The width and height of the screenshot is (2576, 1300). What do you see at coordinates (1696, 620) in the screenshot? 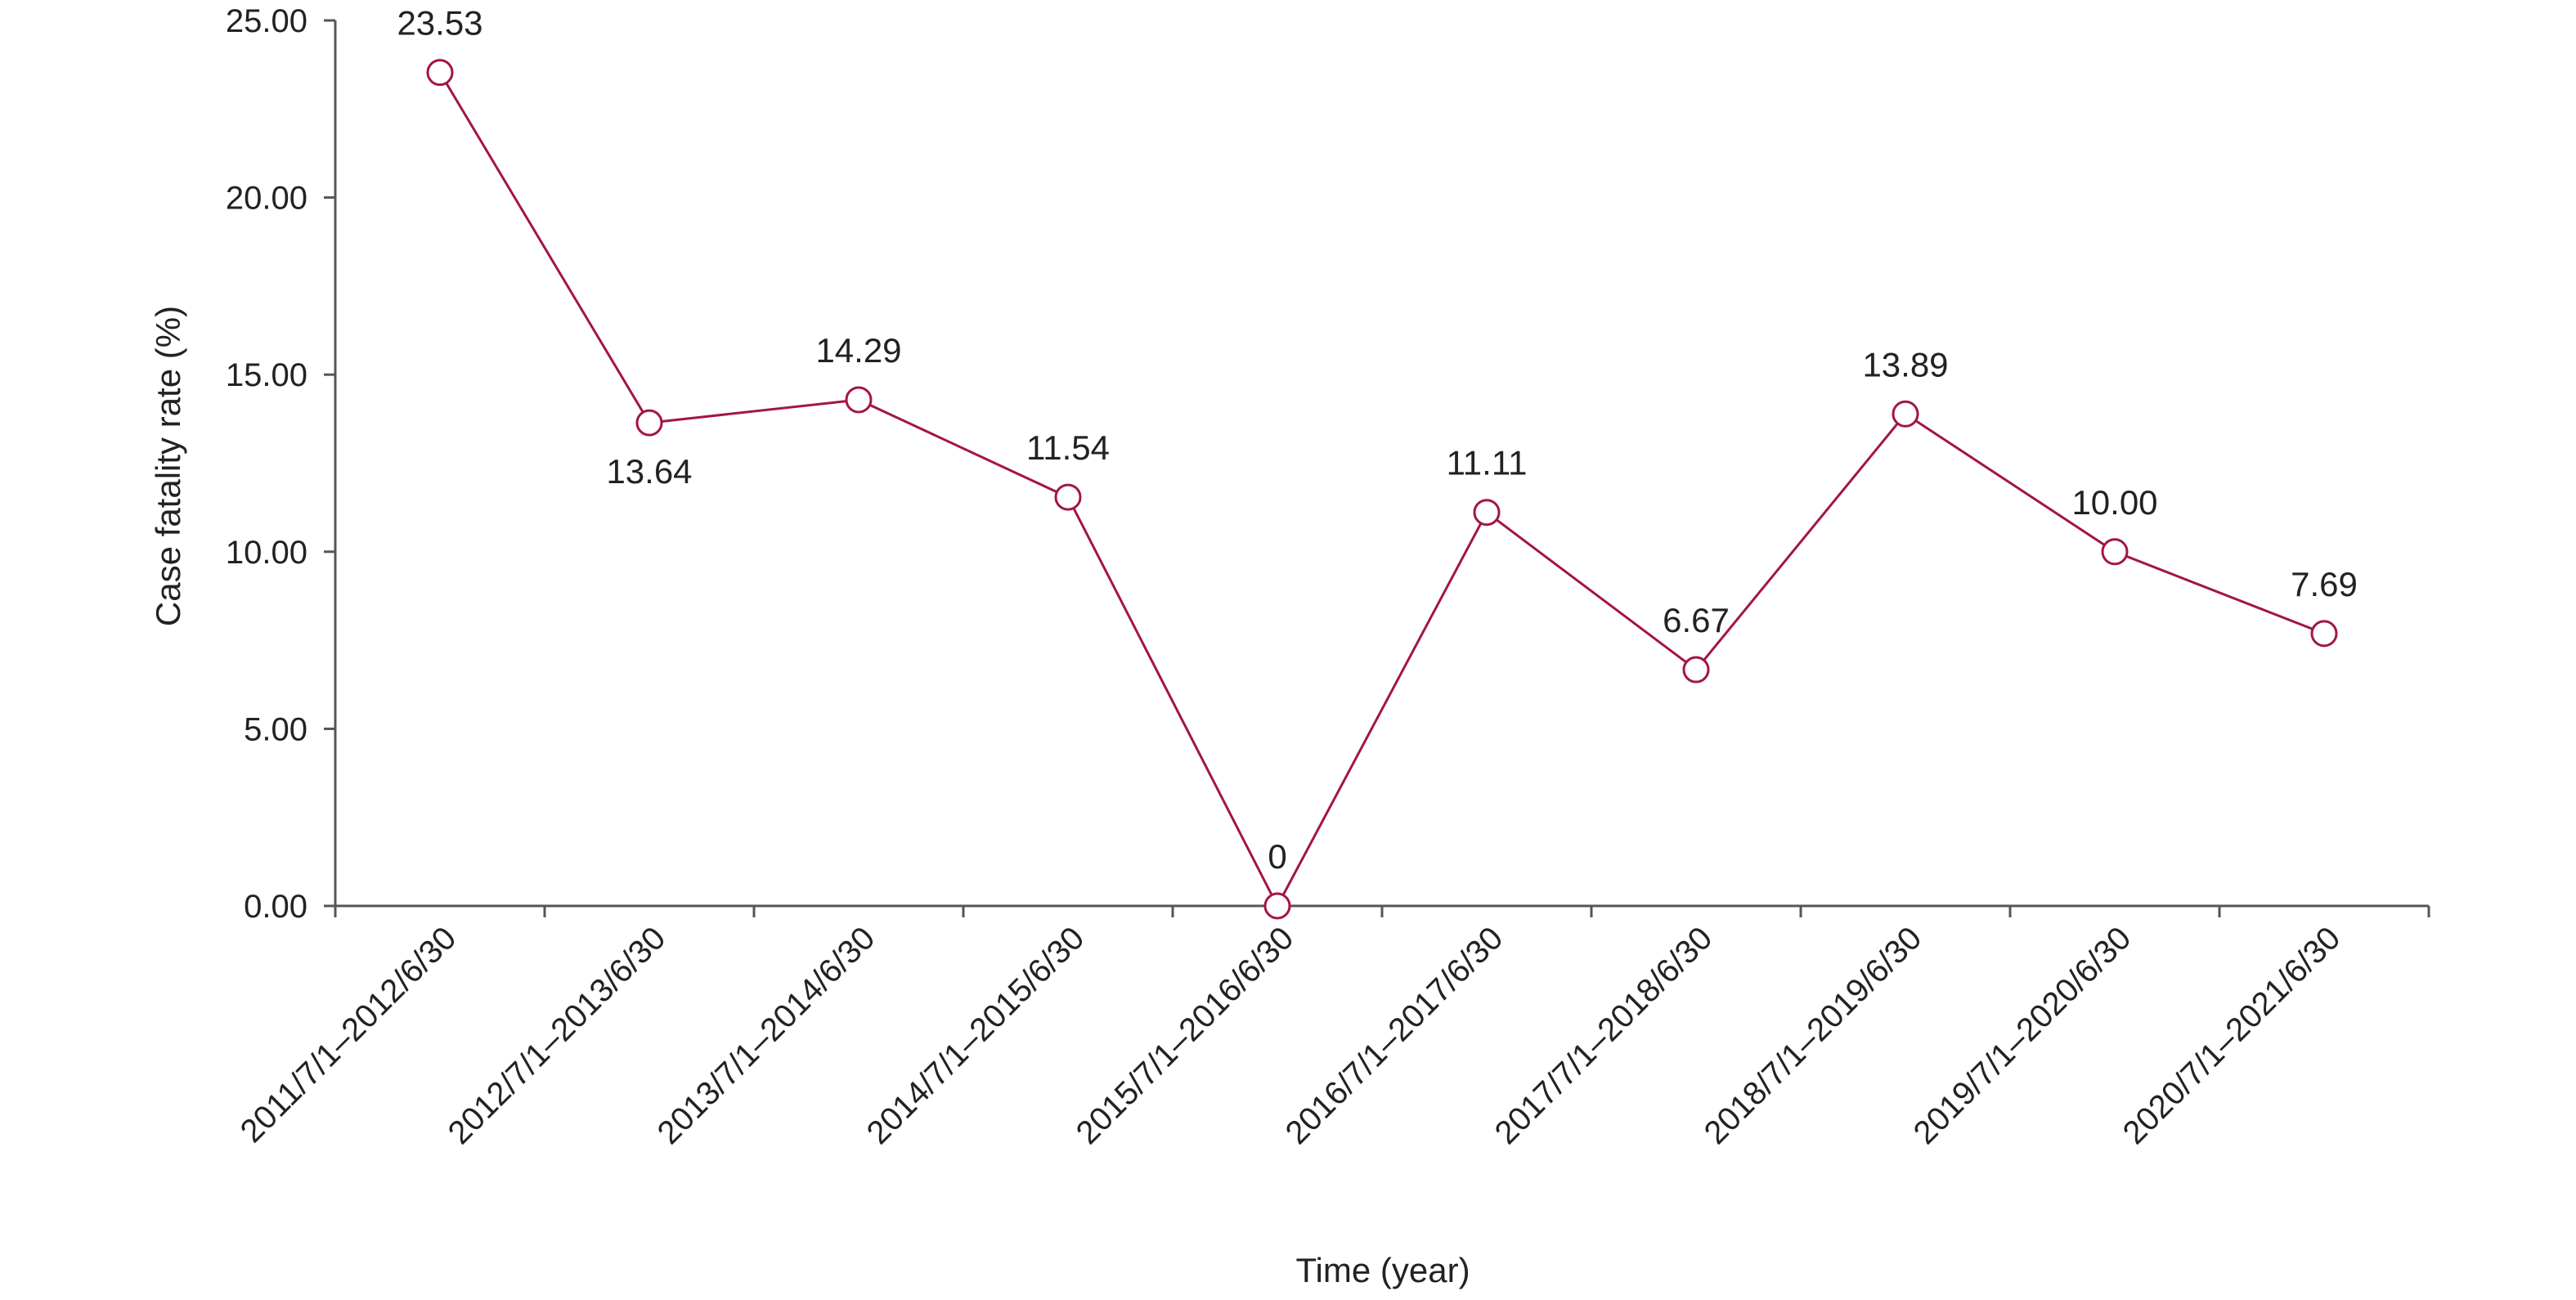
I see `data-label: 6.67` at bounding box center [1696, 620].